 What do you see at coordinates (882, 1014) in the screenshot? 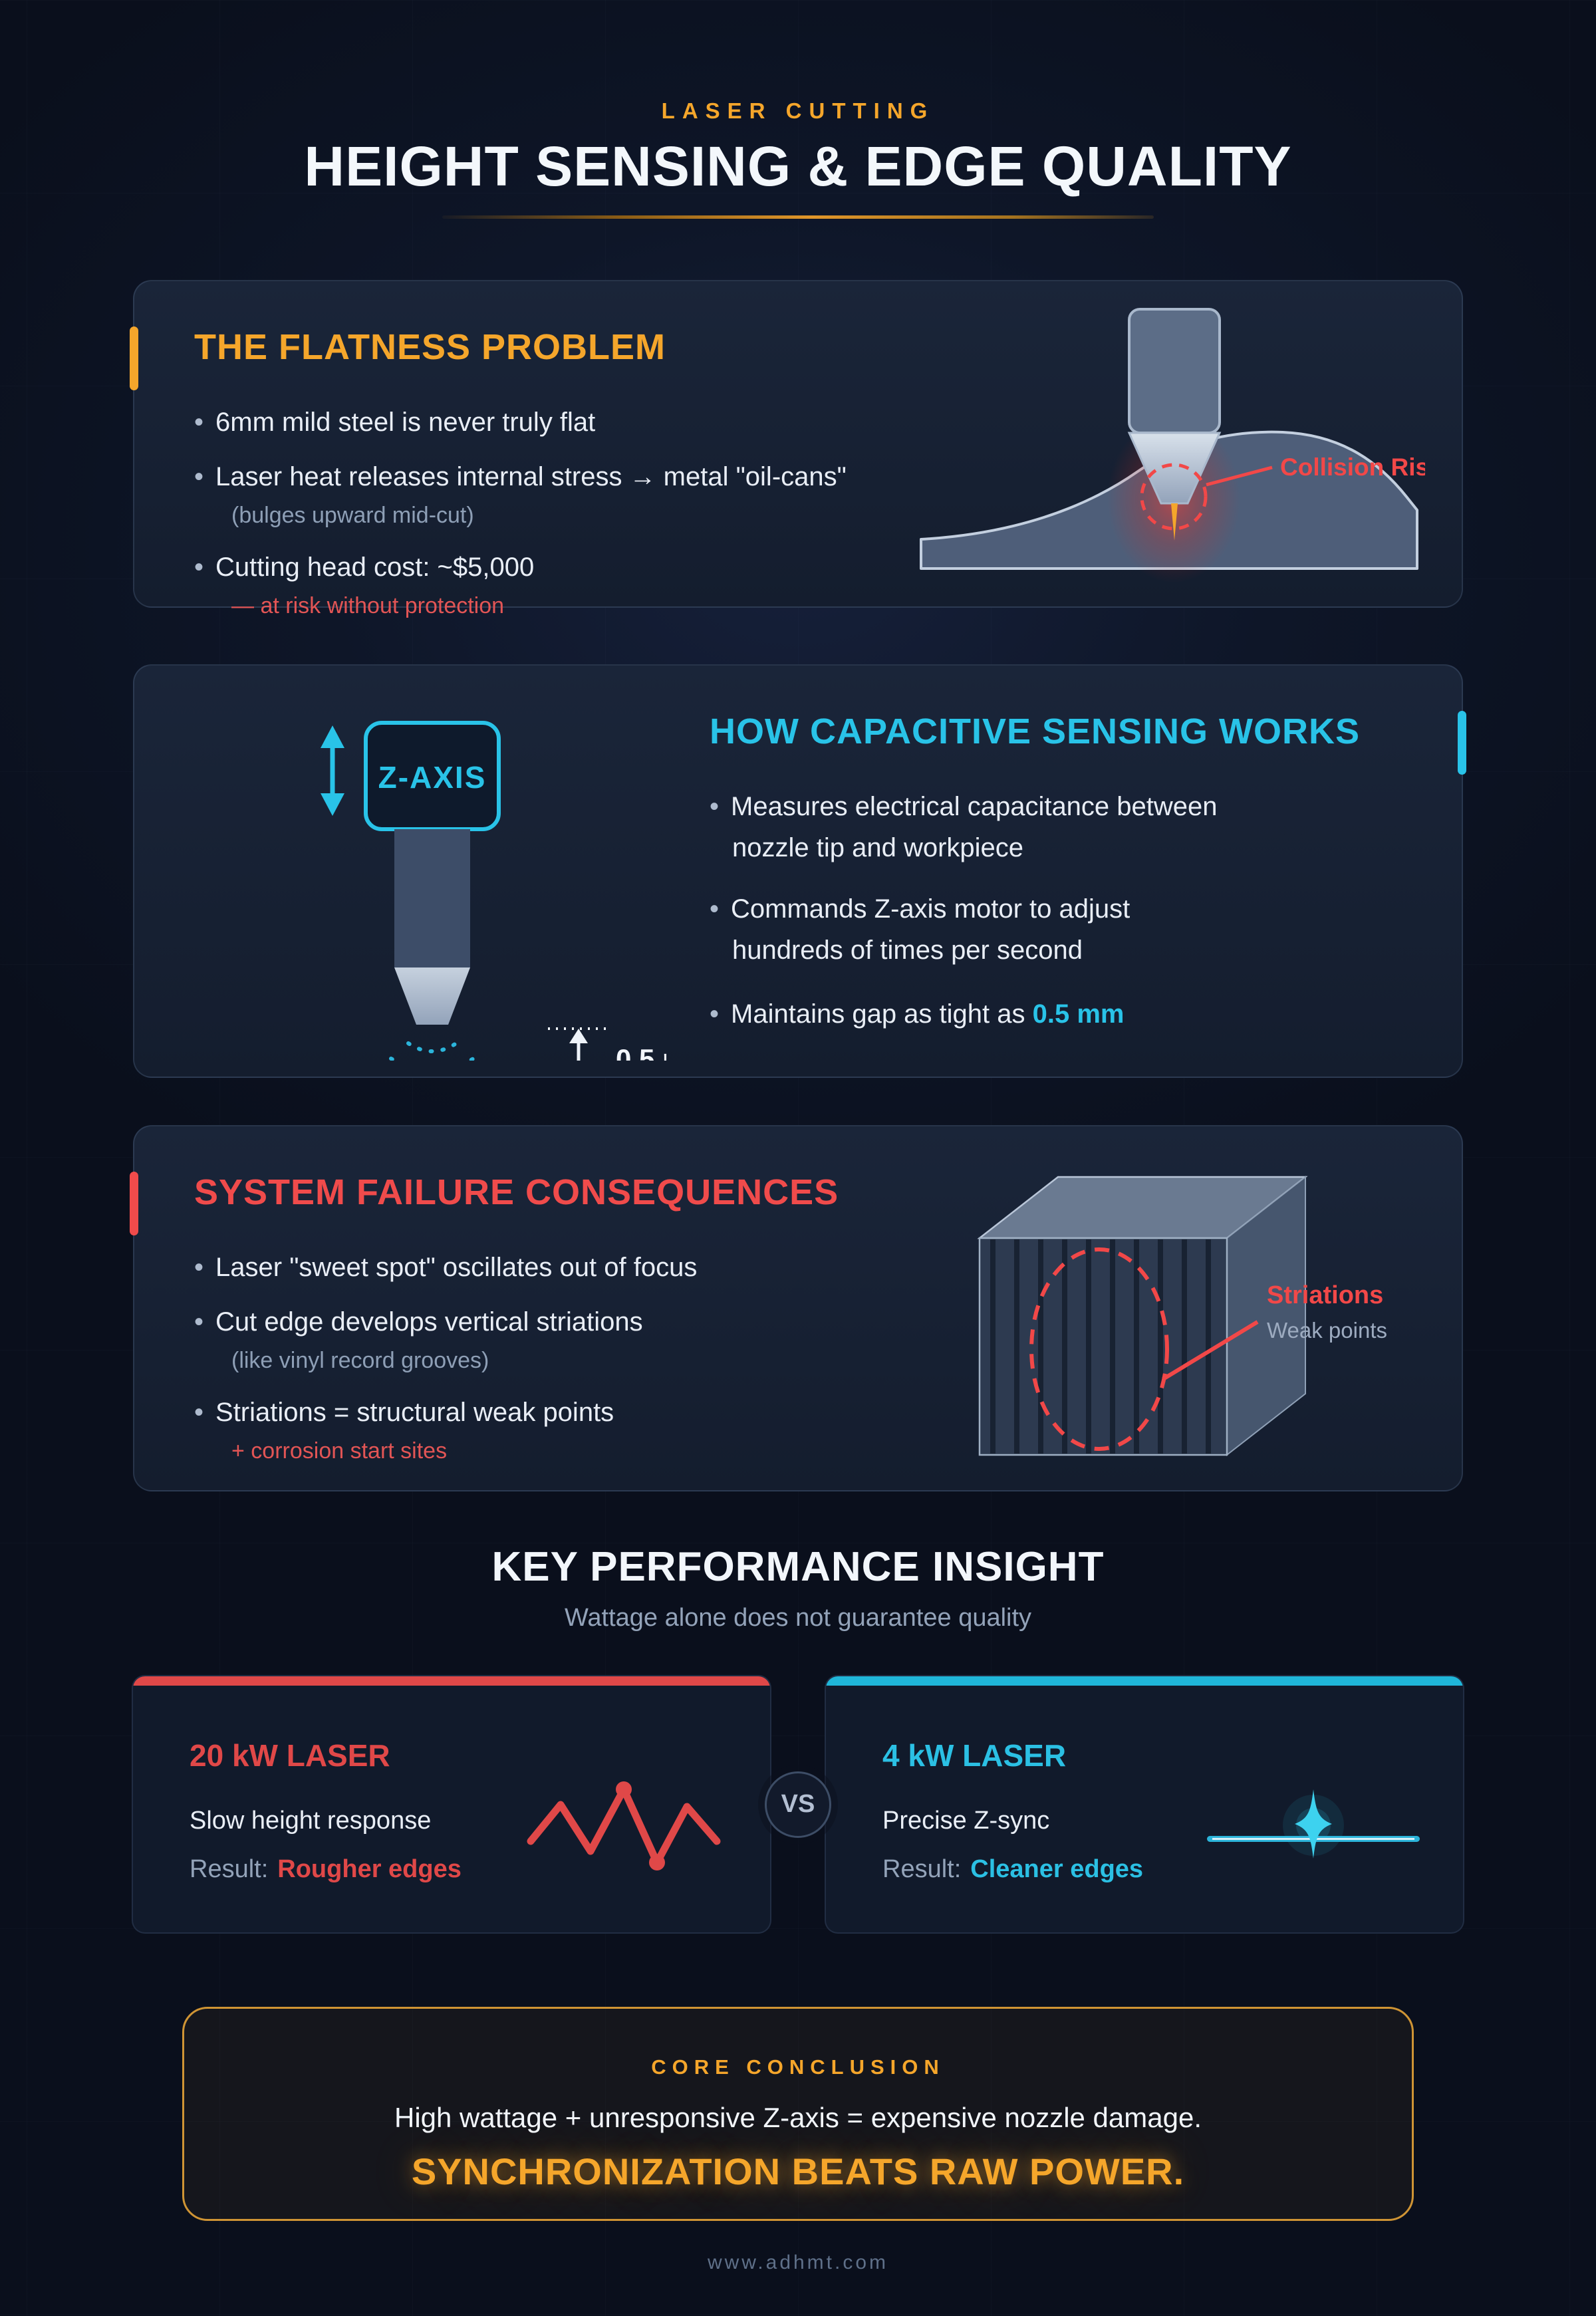
I see `bullet-text: Maintains gap as tight as` at bounding box center [882, 1014].